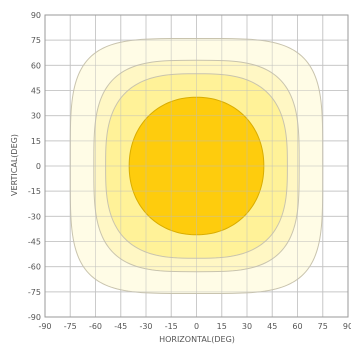 The width and height of the screenshot is (351, 347). I want to click on x-tick-labels: -90 -75 -60 -45 -30 -15 0 15 30 45 60 75 90, so click(194, 326).